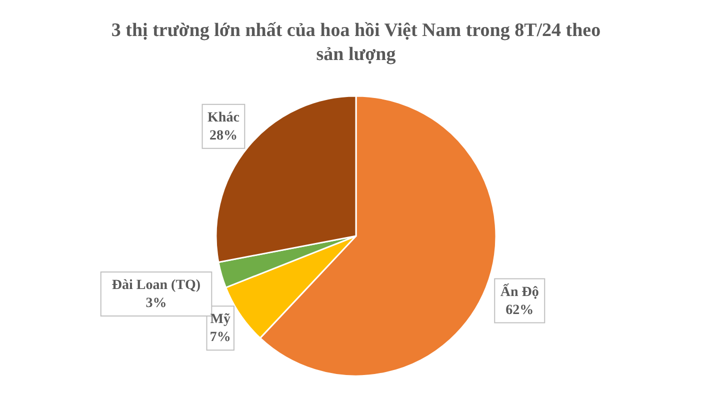 This screenshot has width=712, height=410. Describe the element at coordinates (224, 118) in the screenshot. I see `slice-label: Khác` at that location.